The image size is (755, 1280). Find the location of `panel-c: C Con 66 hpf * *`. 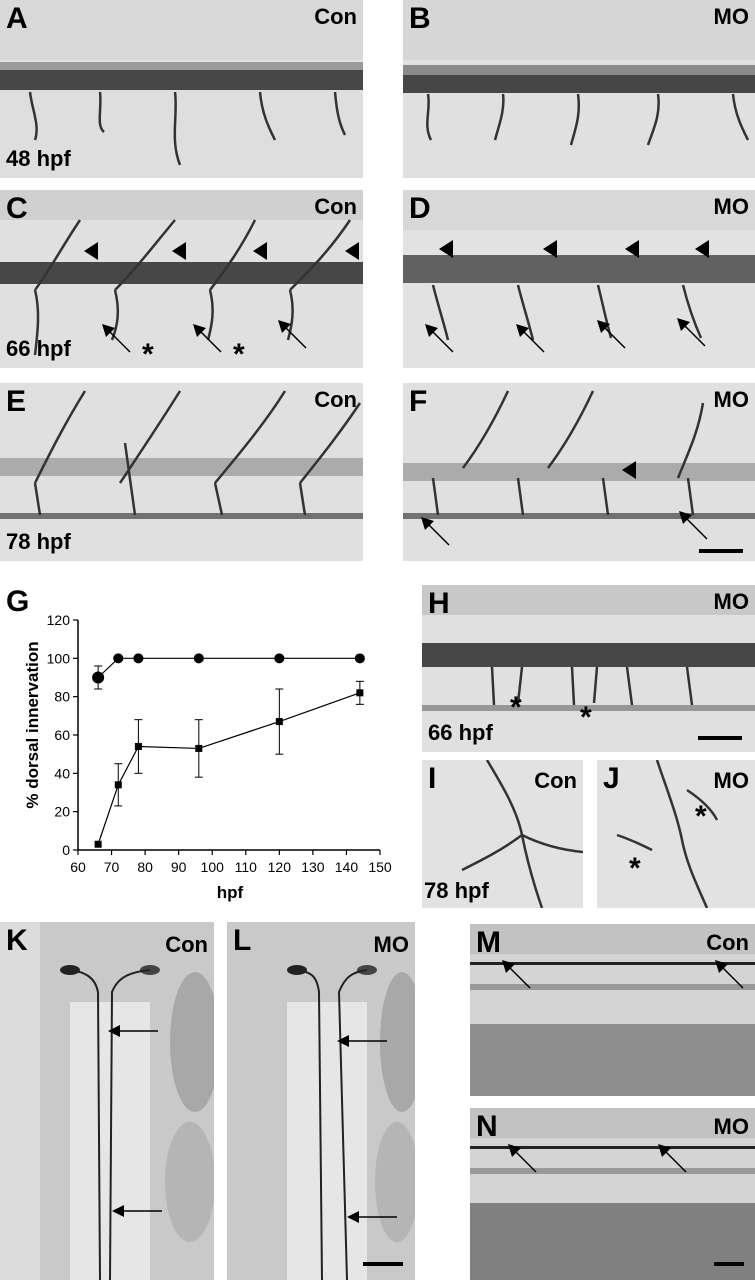

panel-c: C Con 66 hpf * * is located at coordinates (181, 279).